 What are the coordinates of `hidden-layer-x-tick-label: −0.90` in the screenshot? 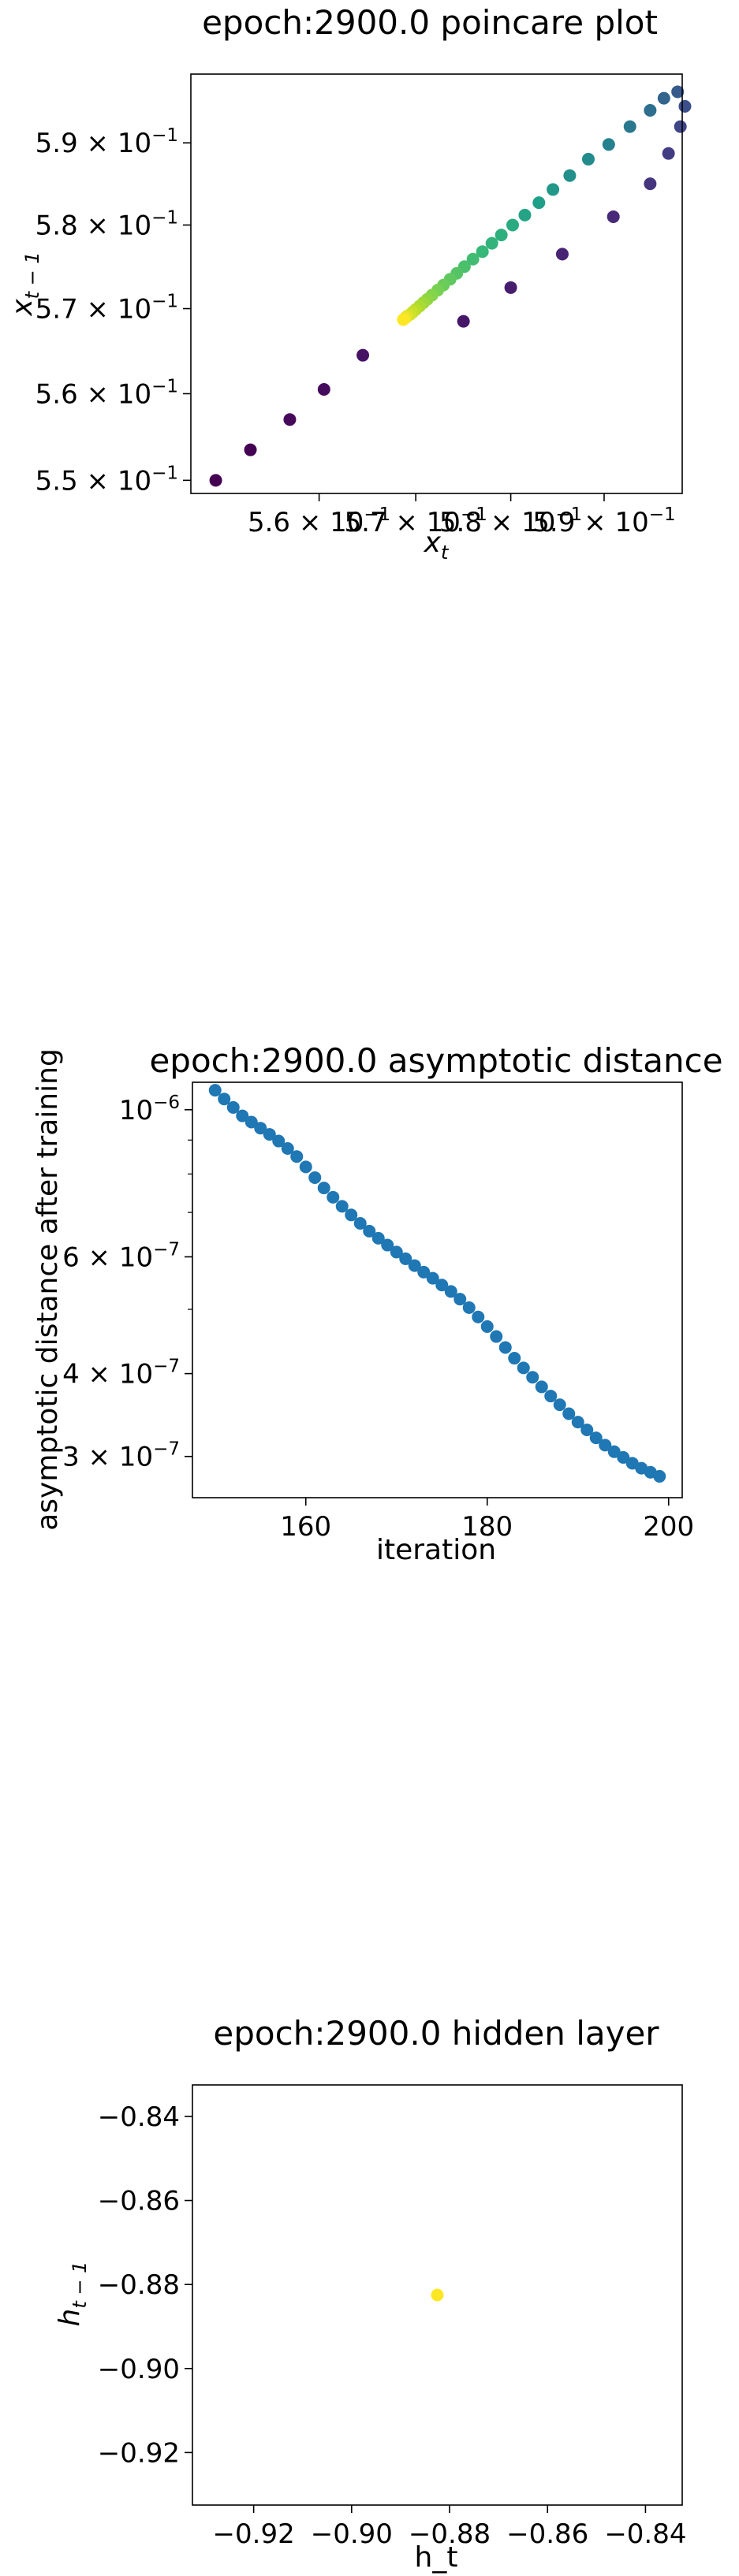 It's located at (352, 2534).